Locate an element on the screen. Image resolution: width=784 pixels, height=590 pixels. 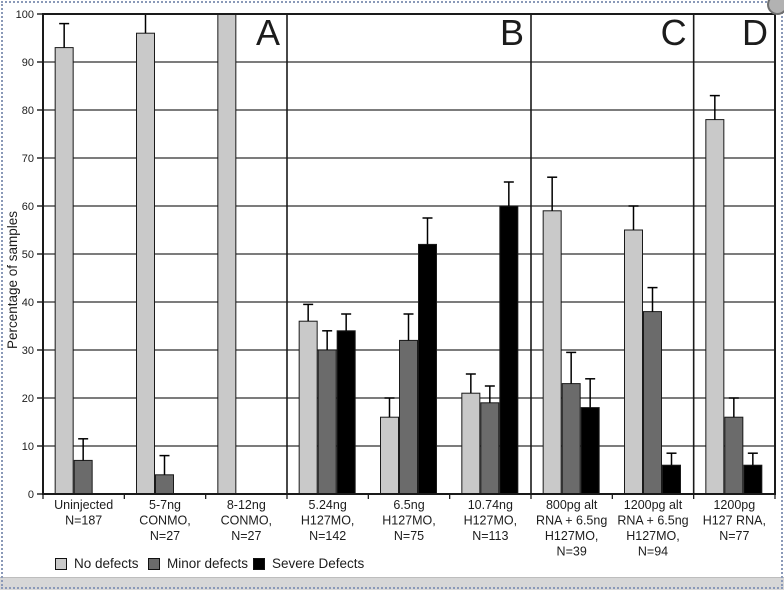
y-tick-label: 90 is located at coordinates (28, 63).